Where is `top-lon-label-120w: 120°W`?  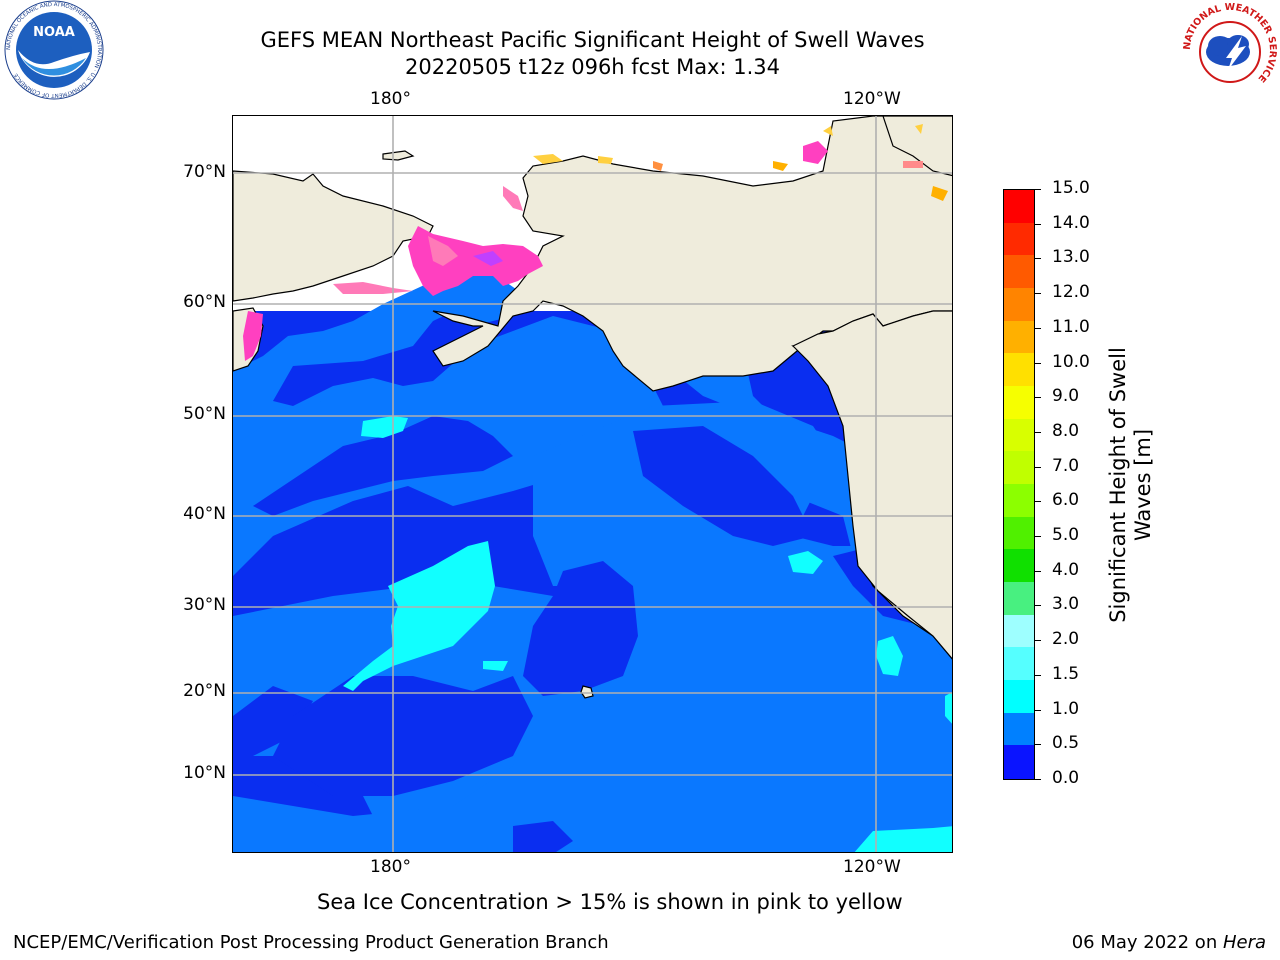 top-lon-label-120w: 120°W is located at coordinates (872, 99).